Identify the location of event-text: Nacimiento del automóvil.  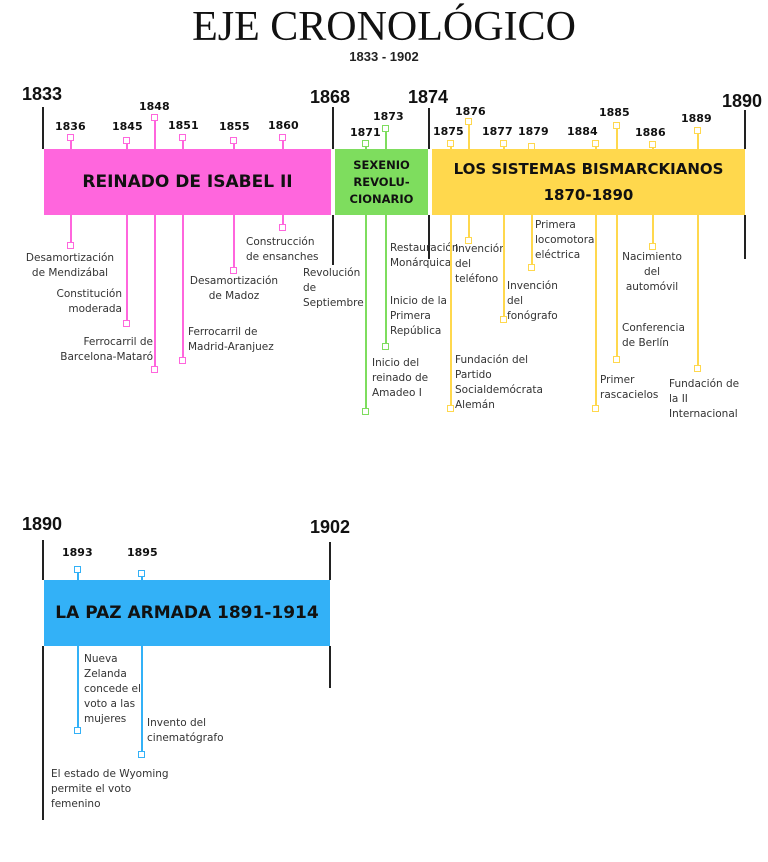
(652, 272).